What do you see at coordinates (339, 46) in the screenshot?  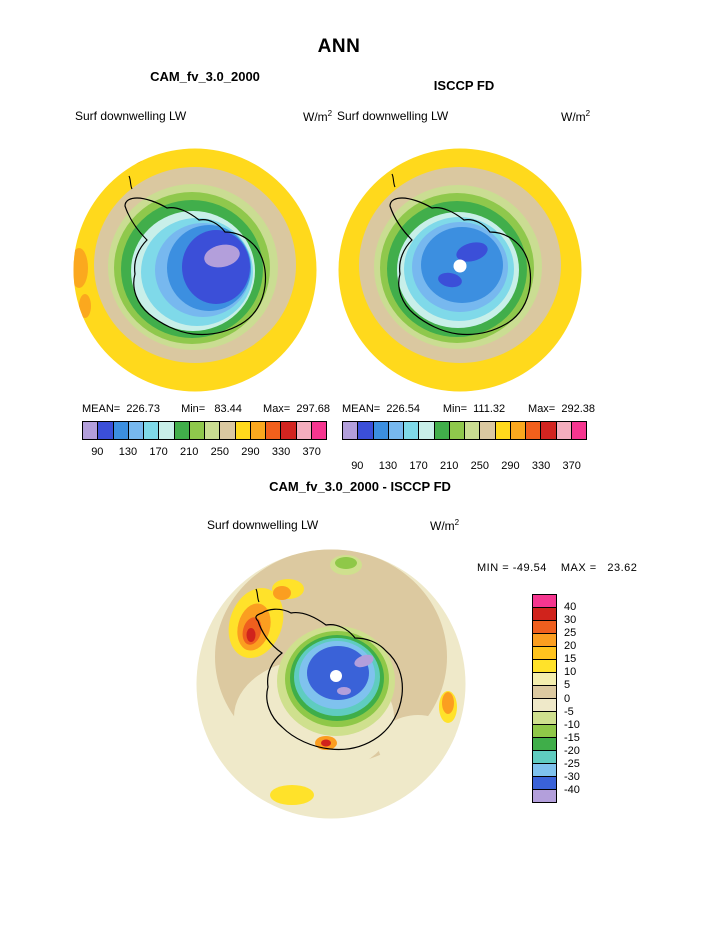 I see `season-title: ANN` at bounding box center [339, 46].